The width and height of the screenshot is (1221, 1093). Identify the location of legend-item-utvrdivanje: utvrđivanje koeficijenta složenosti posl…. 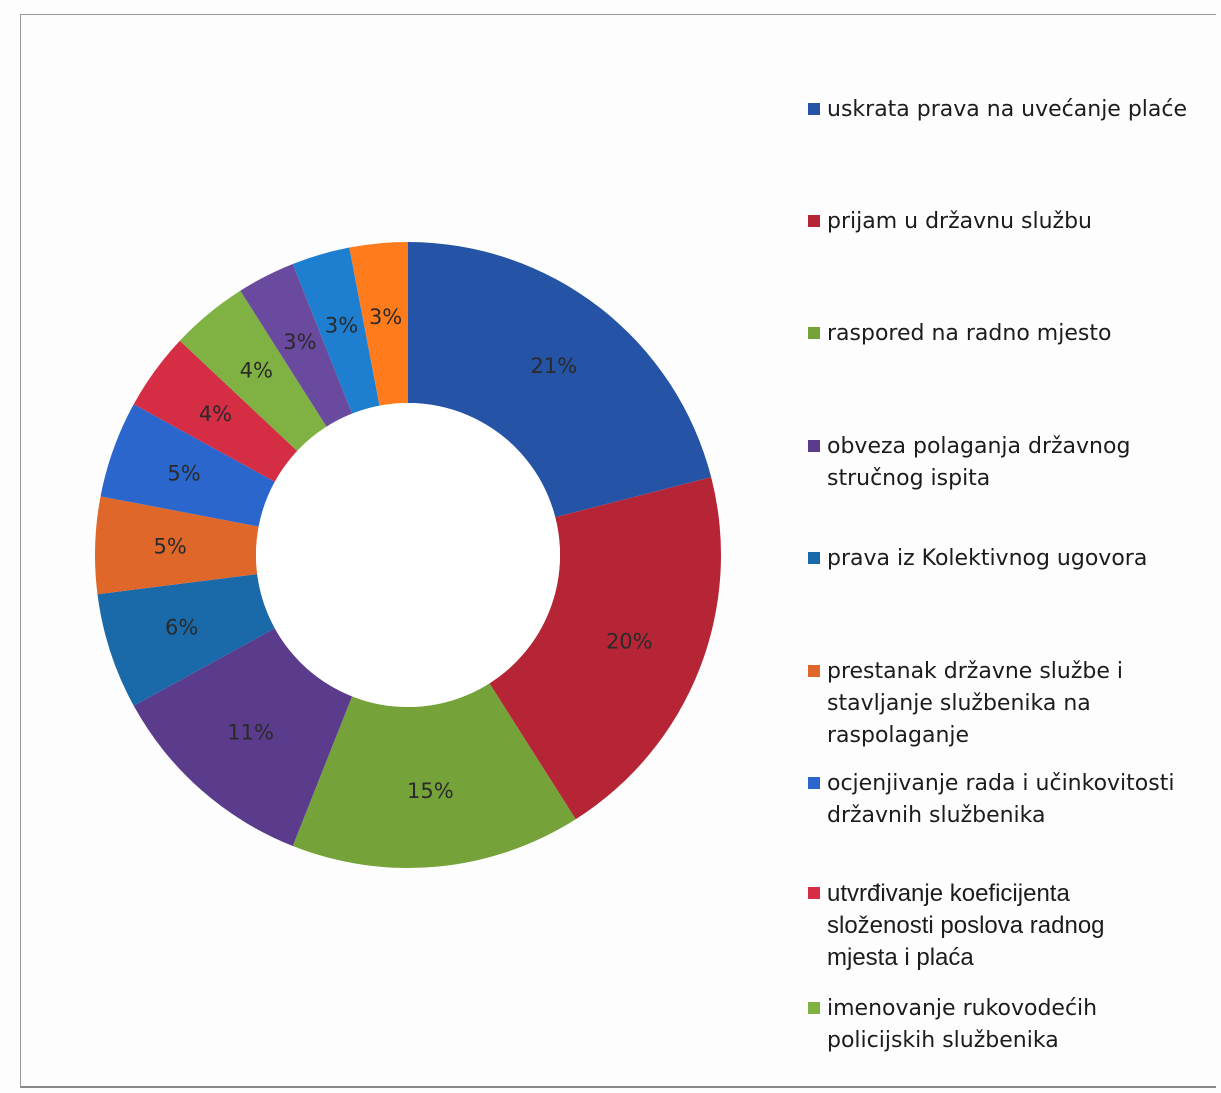
(956, 926).